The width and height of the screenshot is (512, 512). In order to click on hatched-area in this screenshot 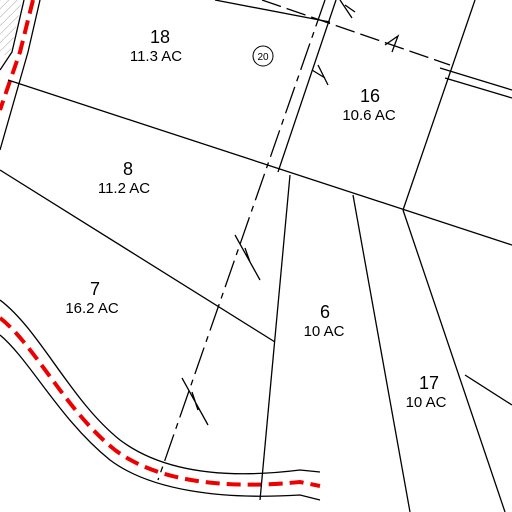, I will do `click(11, 27)`.